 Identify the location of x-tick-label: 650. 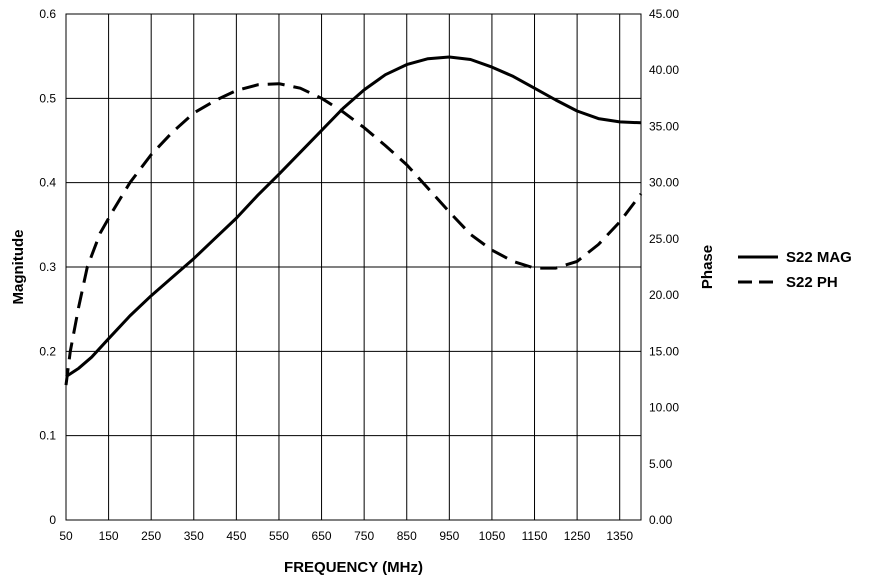
(322, 536).